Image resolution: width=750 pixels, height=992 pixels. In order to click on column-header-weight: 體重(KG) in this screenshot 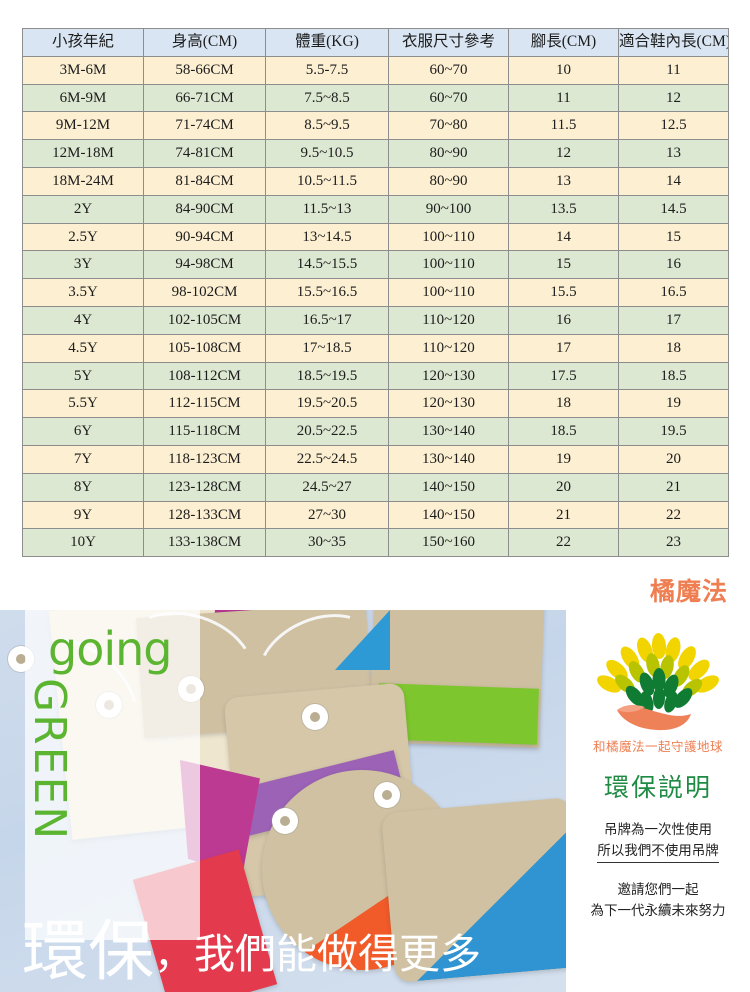, I will do `click(327, 42)`.